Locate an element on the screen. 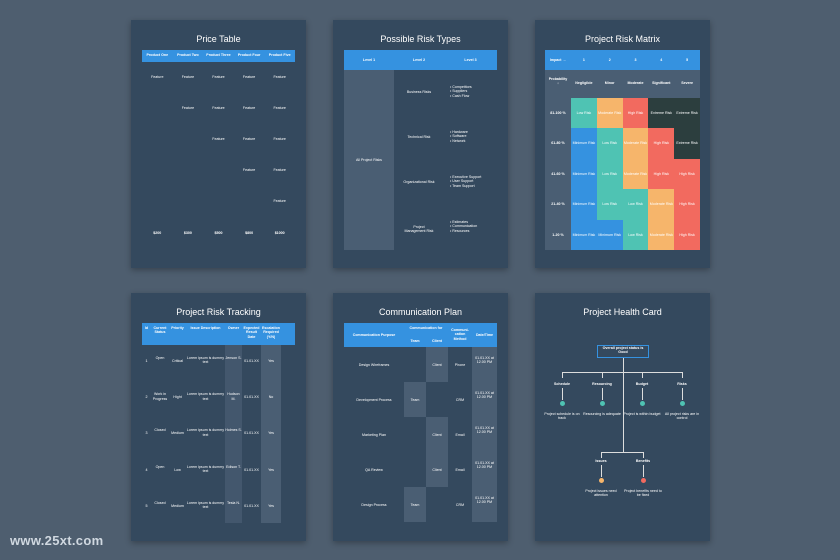 This screenshot has width=840, height=560. matrix-prob-column is located at coordinates (558, 174).